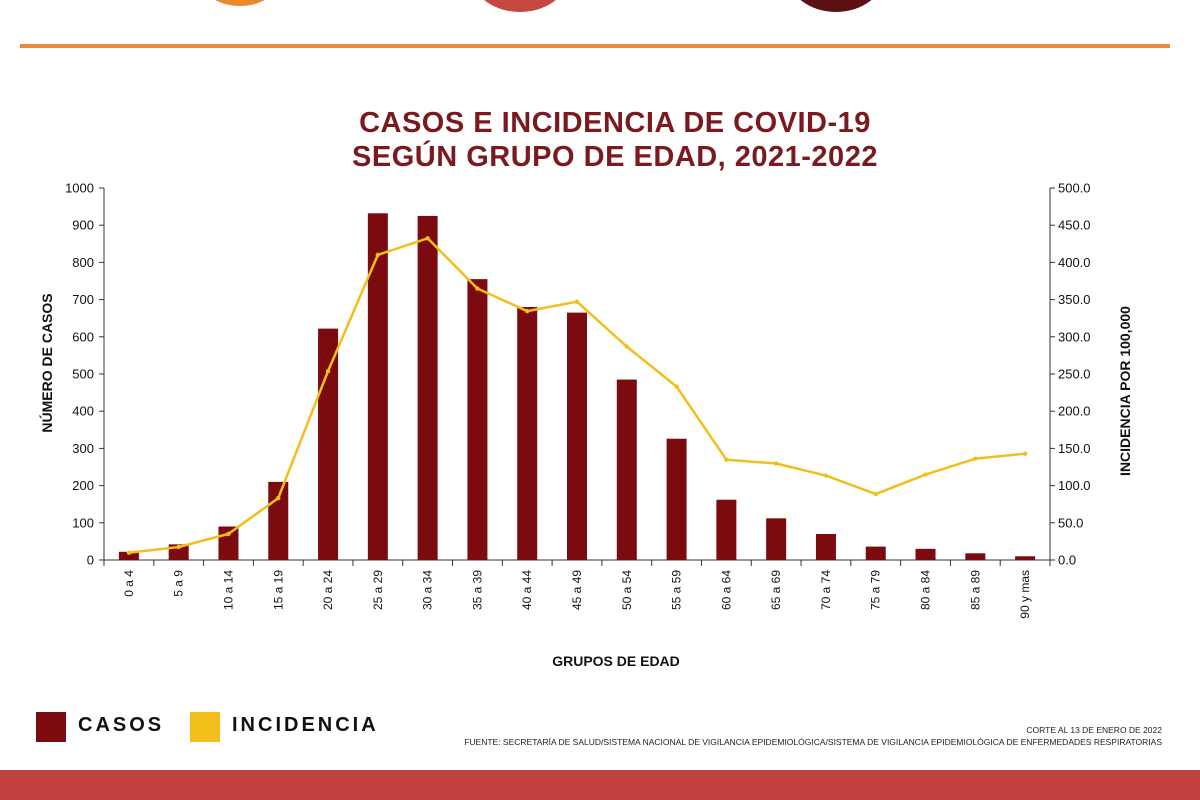 This screenshot has width=1200, height=800. What do you see at coordinates (83, 411) in the screenshot?
I see `y-tick-label: 400` at bounding box center [83, 411].